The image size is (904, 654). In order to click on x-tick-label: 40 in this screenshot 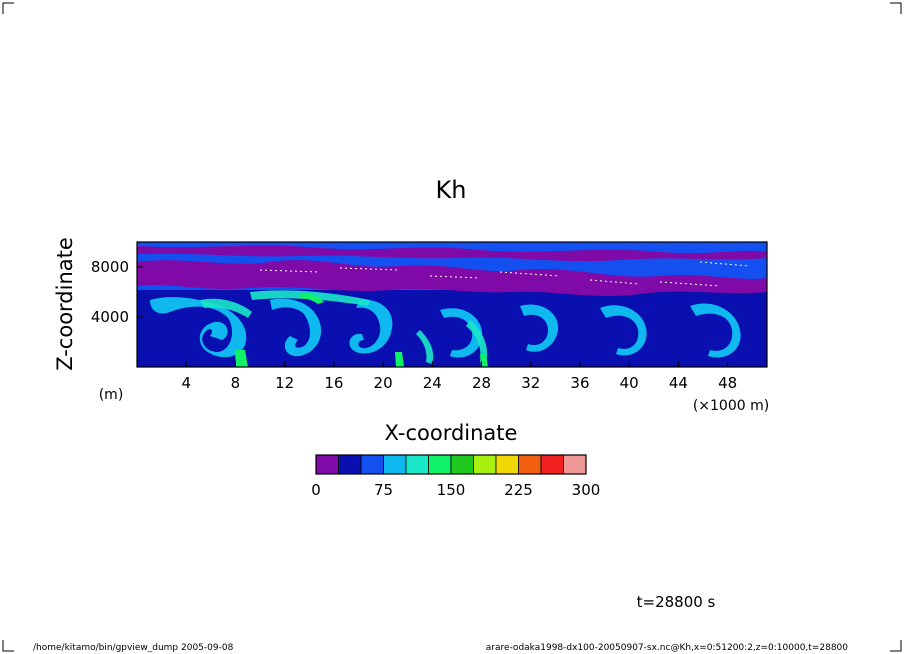, I will do `click(629, 383)`.